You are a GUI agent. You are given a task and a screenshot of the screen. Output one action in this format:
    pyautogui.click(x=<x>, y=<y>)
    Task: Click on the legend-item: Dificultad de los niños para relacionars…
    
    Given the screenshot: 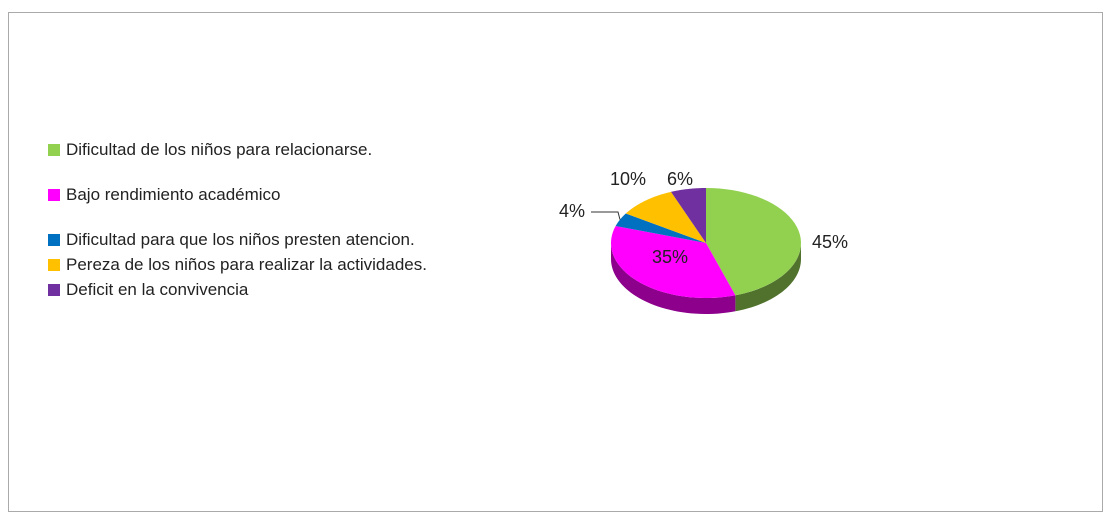 What is the action you would take?
    pyautogui.click(x=258, y=149)
    